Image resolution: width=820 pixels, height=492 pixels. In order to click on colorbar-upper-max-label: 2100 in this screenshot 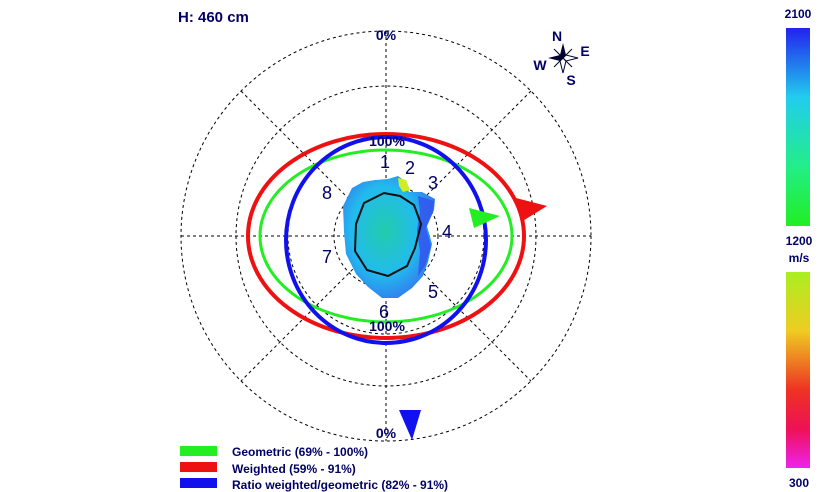, I will do `click(798, 14)`.